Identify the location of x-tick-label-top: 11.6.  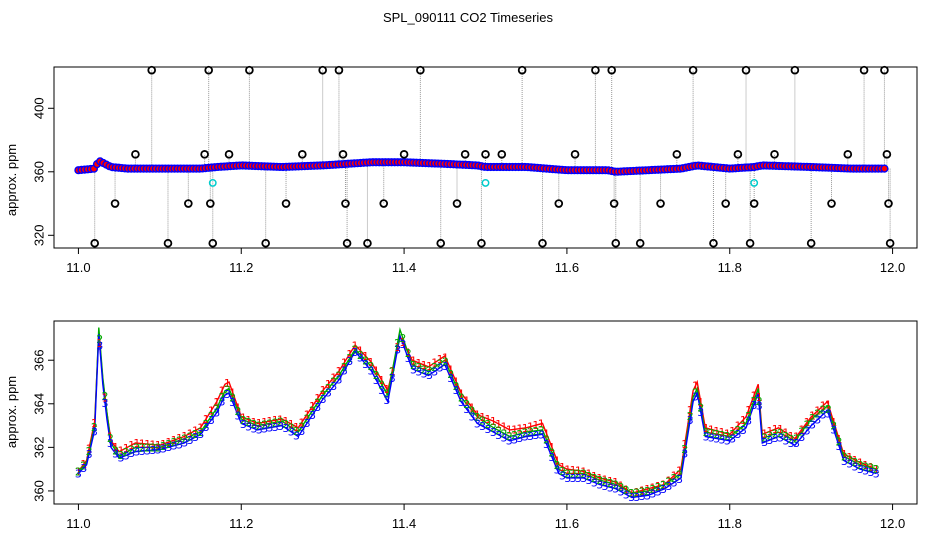
(567, 267).